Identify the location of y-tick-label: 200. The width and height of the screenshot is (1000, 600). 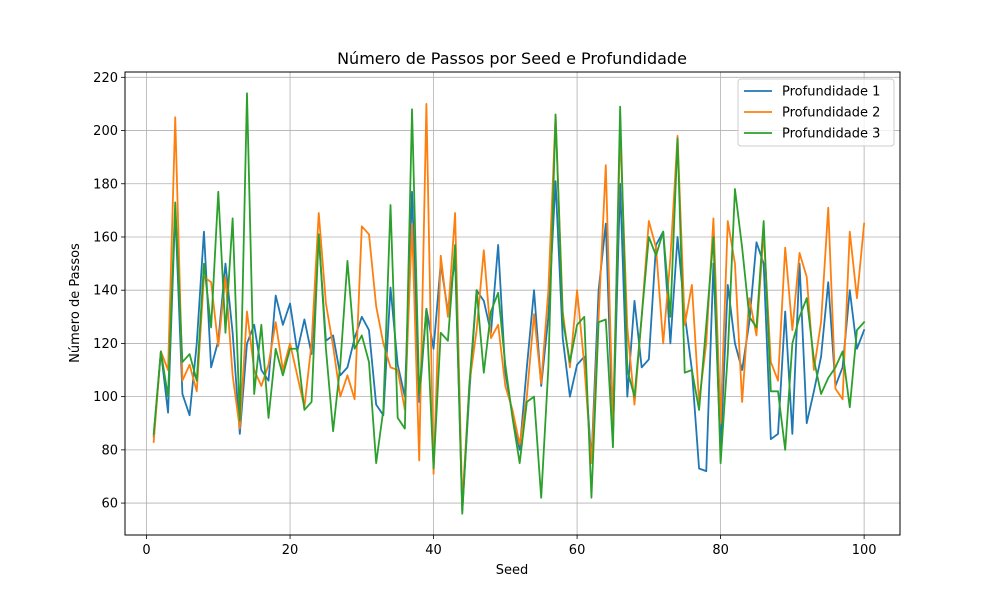
(105, 131).